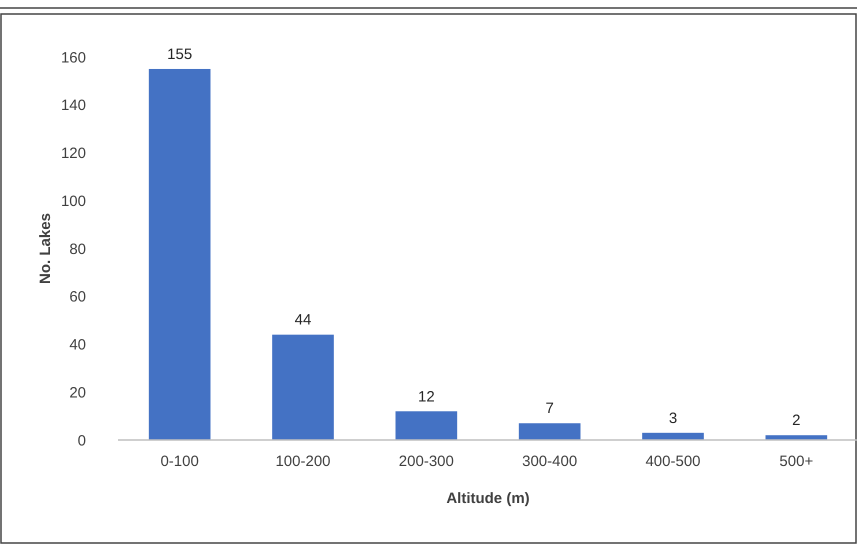 The image size is (857, 557). Describe the element at coordinates (77, 345) in the screenshot. I see `y-tick-label: 40` at that location.